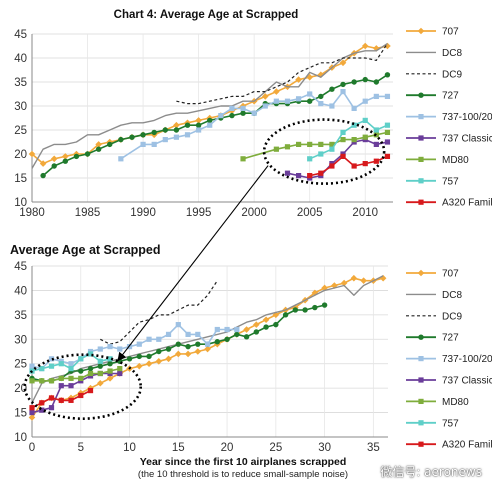 This screenshot has width=492, height=486. I want to click on y-tick-label: 30, so click(20, 340).